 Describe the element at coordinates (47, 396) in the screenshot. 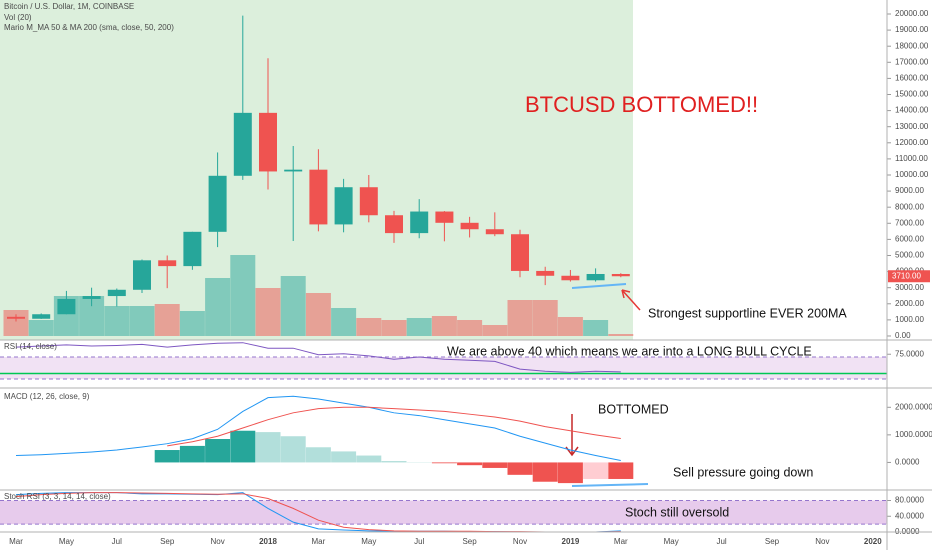

I see `pane-title: MACD (12, 26, close, 9)` at that location.